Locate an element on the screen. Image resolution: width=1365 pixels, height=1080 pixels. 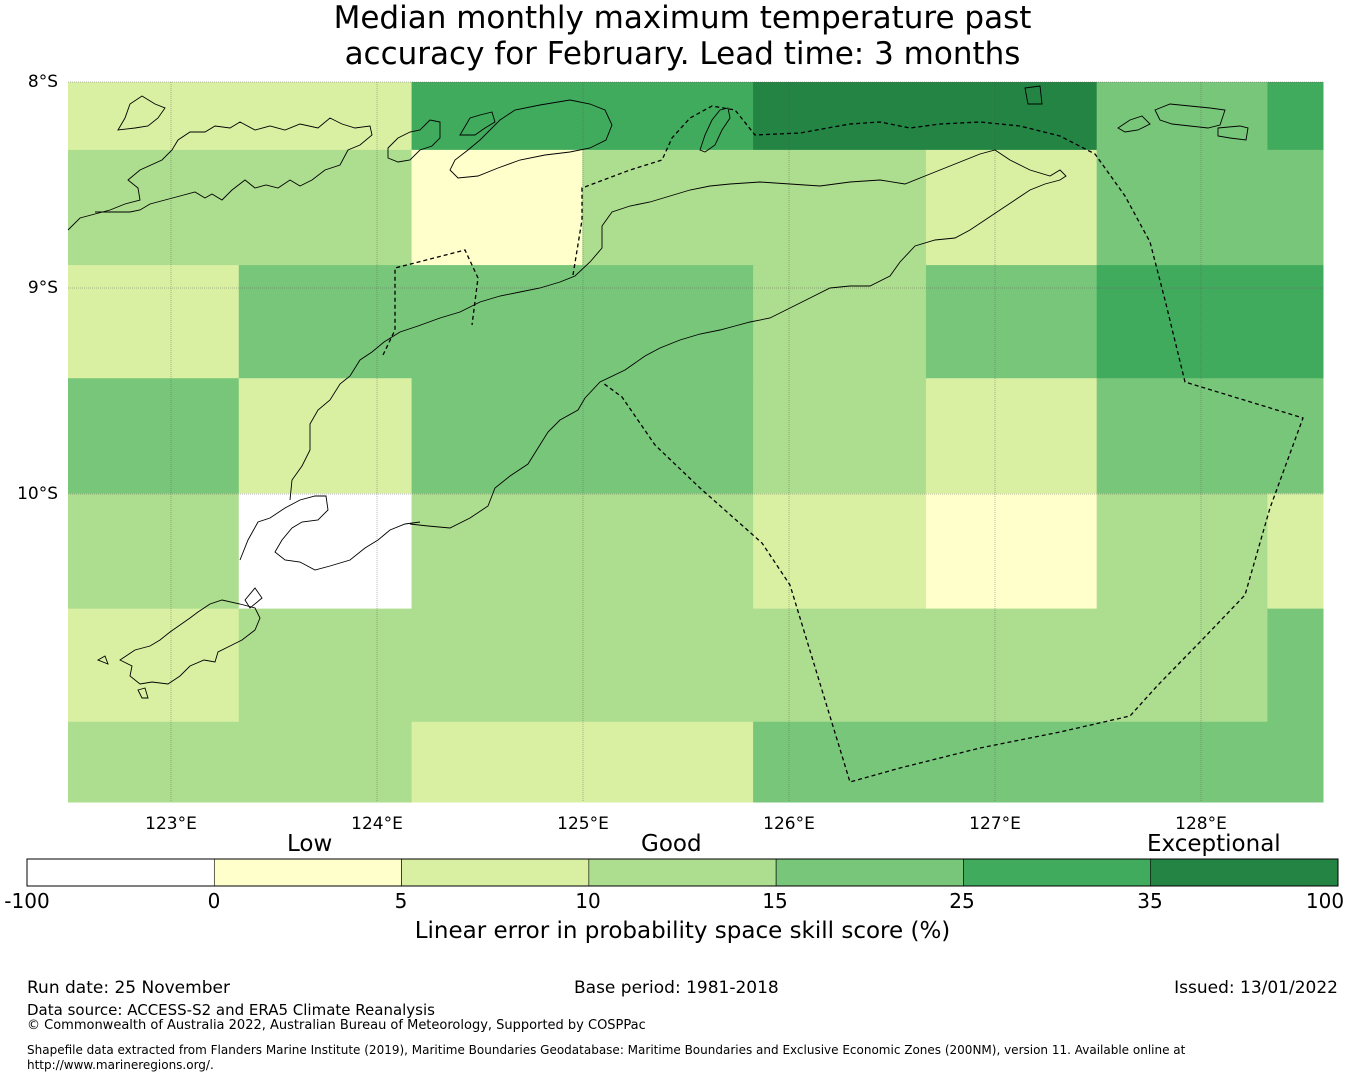
issued-date: Issued: 13/01/2022 is located at coordinates (1256, 988).